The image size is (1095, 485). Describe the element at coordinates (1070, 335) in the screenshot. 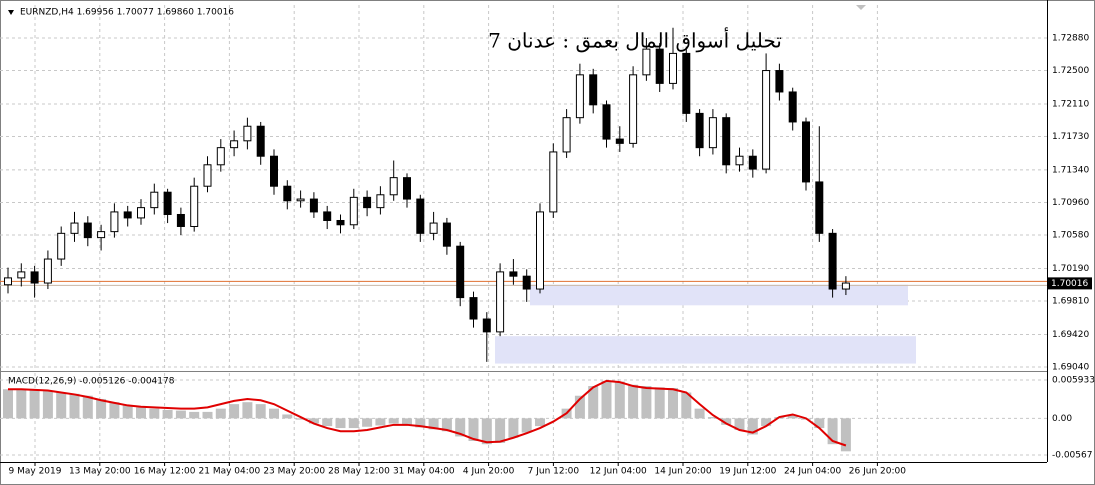

I see `y-tick-label: 1.69420` at that location.